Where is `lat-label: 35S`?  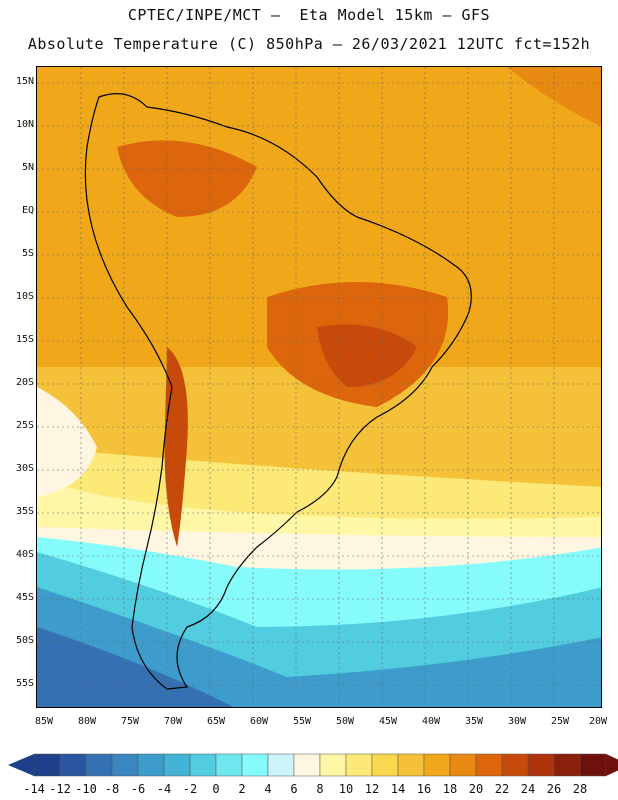 lat-label: 35S is located at coordinates (24, 511).